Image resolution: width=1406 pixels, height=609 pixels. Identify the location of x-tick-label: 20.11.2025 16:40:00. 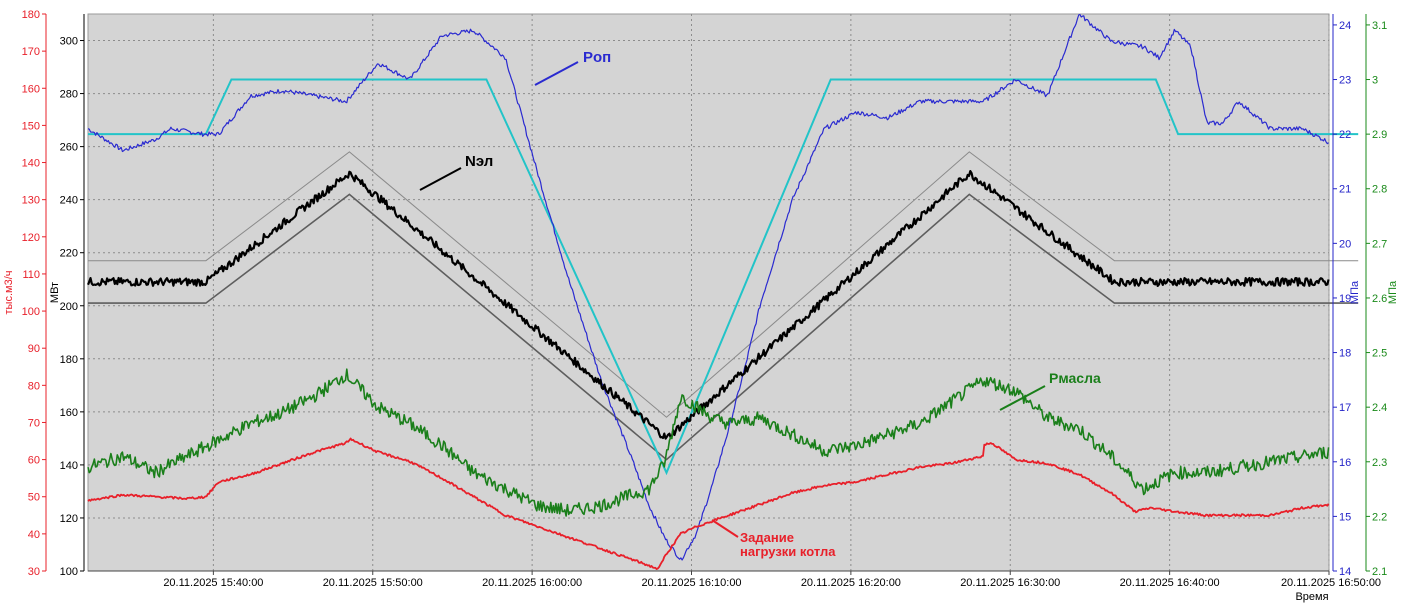
(1170, 583).